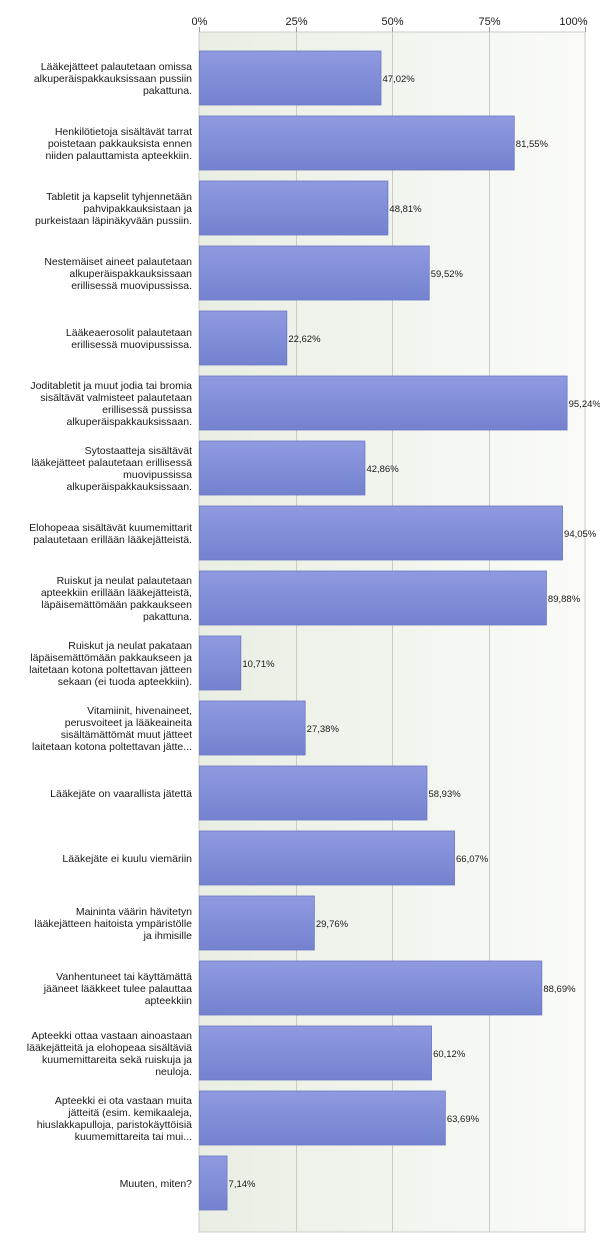 The width and height of the screenshot is (600, 1246). I want to click on category-label-line: niiden palauttamista apteekkiin., so click(118, 156).